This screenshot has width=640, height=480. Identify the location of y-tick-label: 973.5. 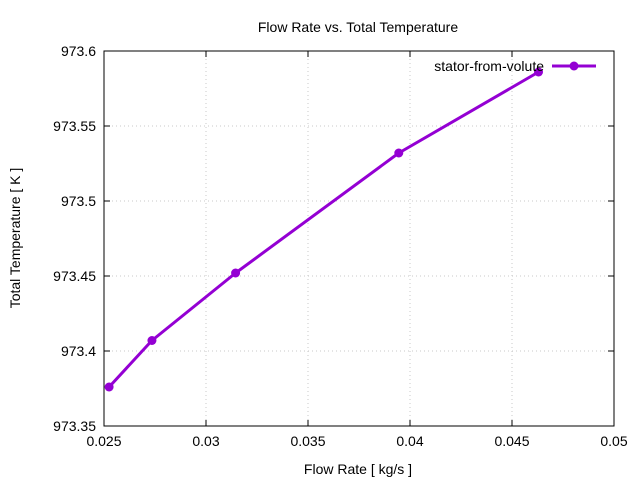
(78, 201).